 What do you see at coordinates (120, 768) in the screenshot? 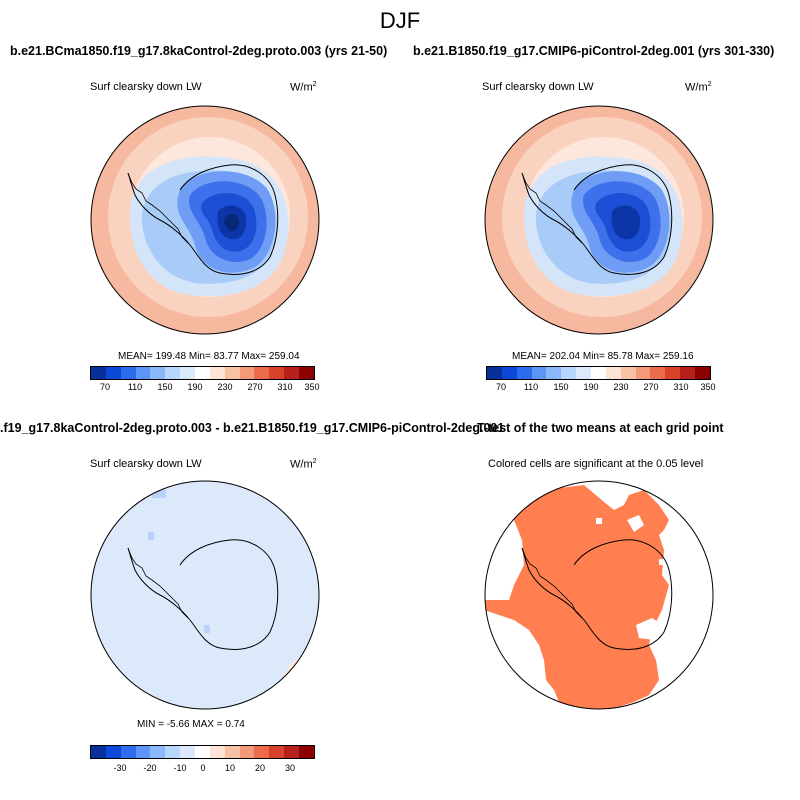
I see `colorbar-tick-label: -30` at bounding box center [120, 768].